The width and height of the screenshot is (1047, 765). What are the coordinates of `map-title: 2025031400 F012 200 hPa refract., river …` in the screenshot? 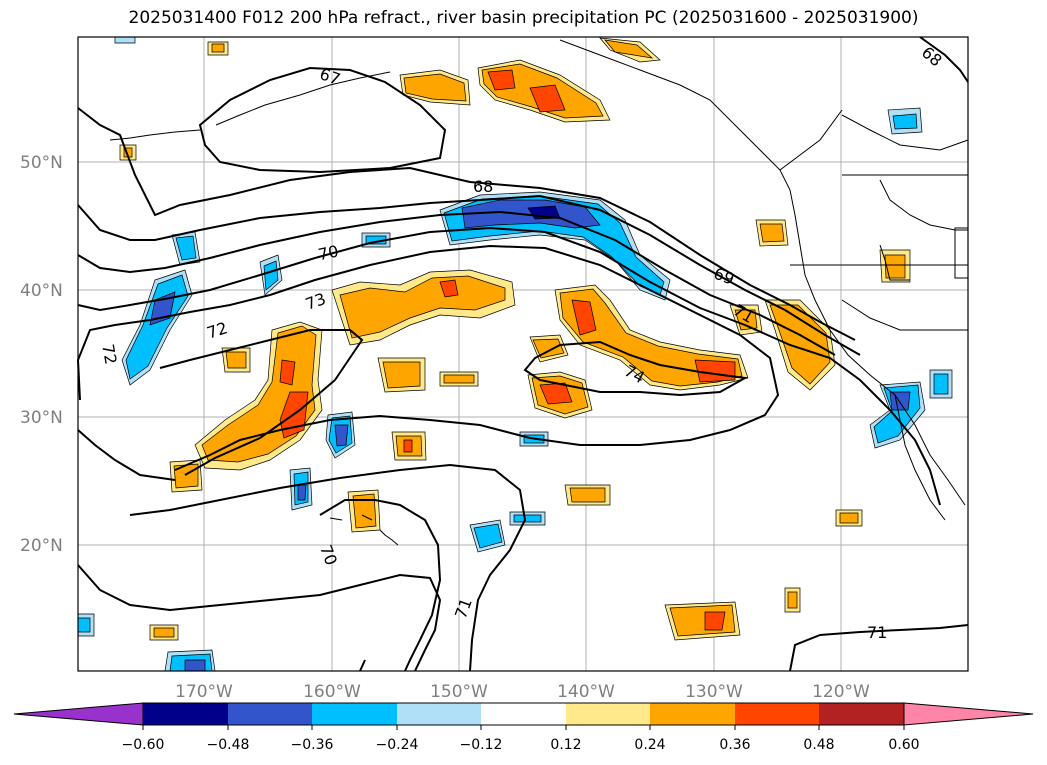 It's located at (523, 18).